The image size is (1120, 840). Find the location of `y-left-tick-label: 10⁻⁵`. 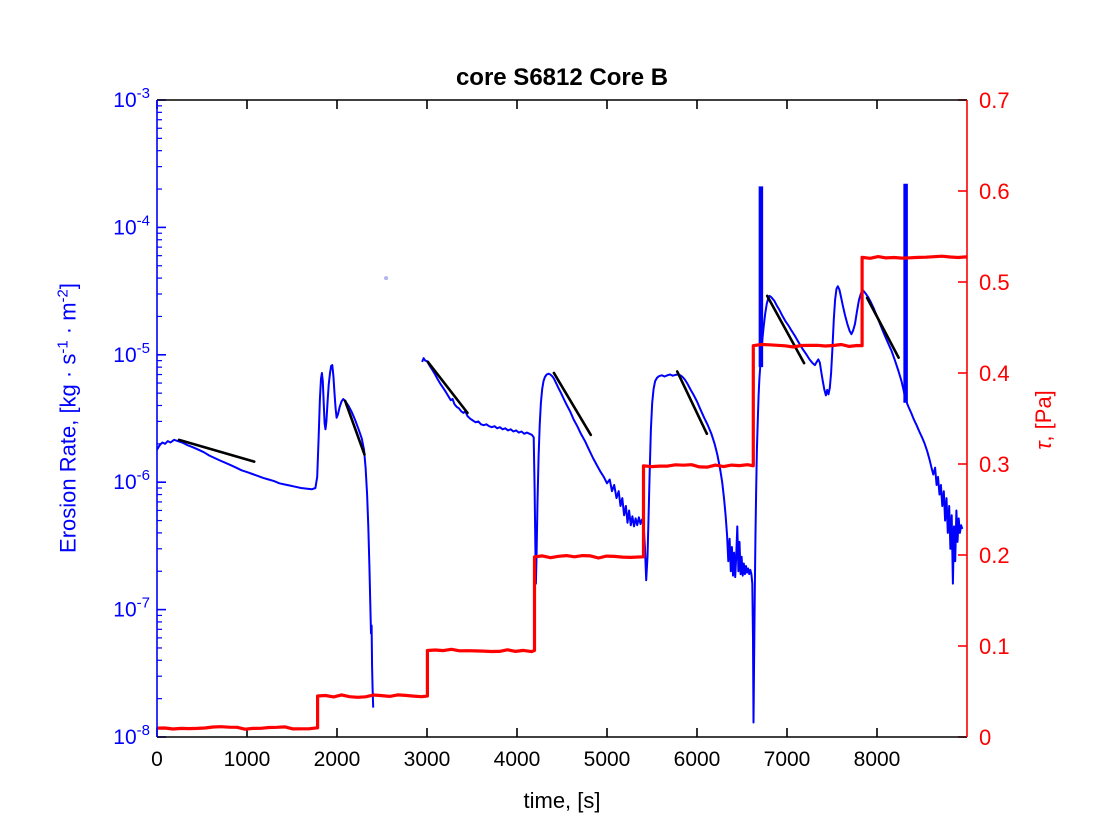

y-left-tick-label: 10⁻⁵ is located at coordinates (131, 353).